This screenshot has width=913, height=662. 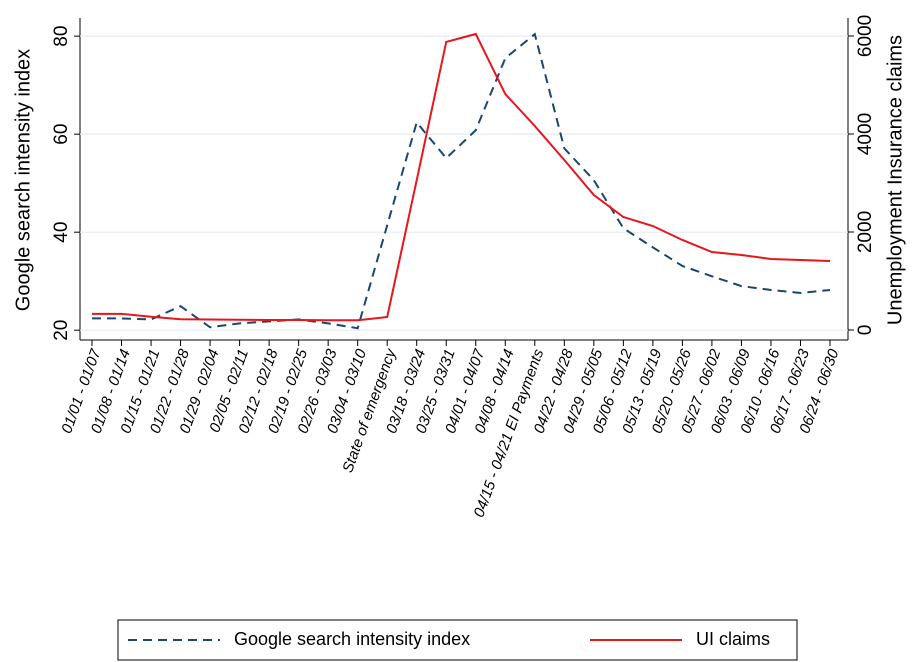 What do you see at coordinates (23, 180) in the screenshot?
I see `y-axis-title: Google search intensity index` at bounding box center [23, 180].